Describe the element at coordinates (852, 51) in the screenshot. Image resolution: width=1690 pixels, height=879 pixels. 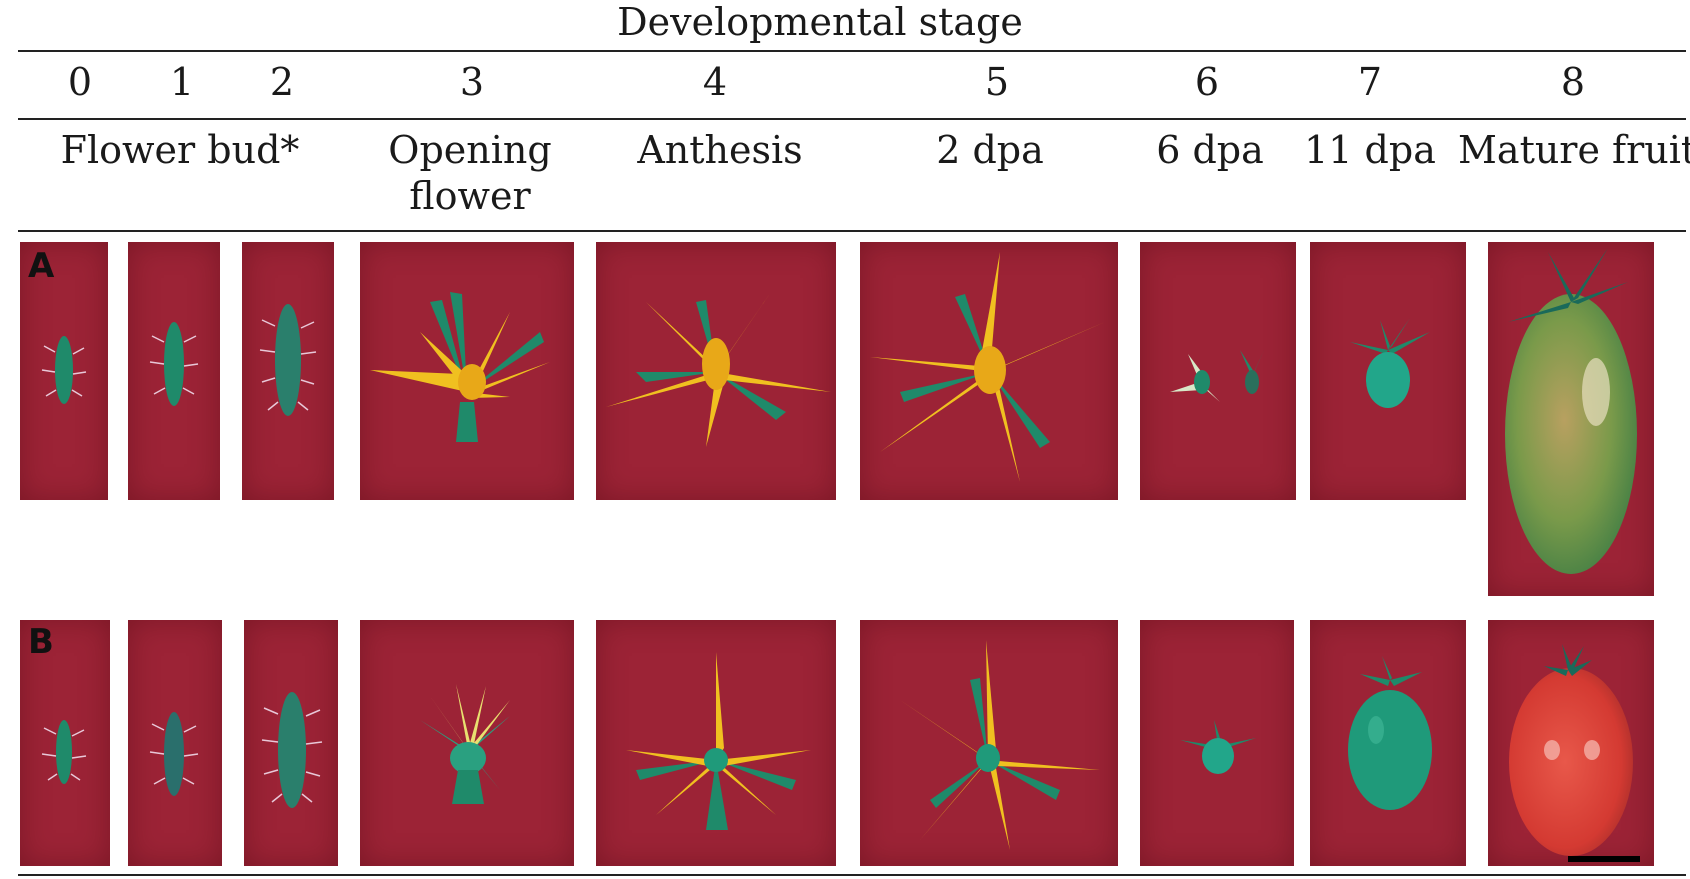
I see `rule-top` at that location.